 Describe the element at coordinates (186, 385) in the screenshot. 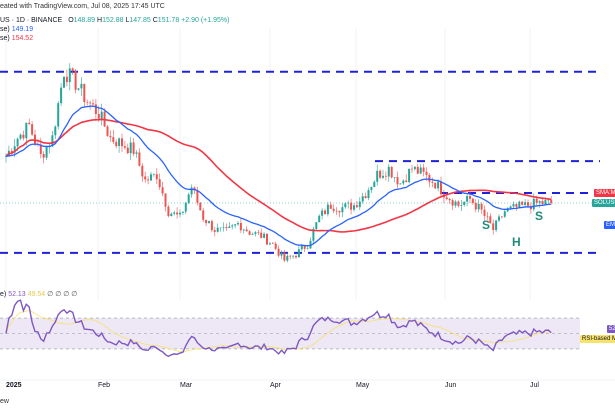

I see `x-tick-label: Mar` at that location.